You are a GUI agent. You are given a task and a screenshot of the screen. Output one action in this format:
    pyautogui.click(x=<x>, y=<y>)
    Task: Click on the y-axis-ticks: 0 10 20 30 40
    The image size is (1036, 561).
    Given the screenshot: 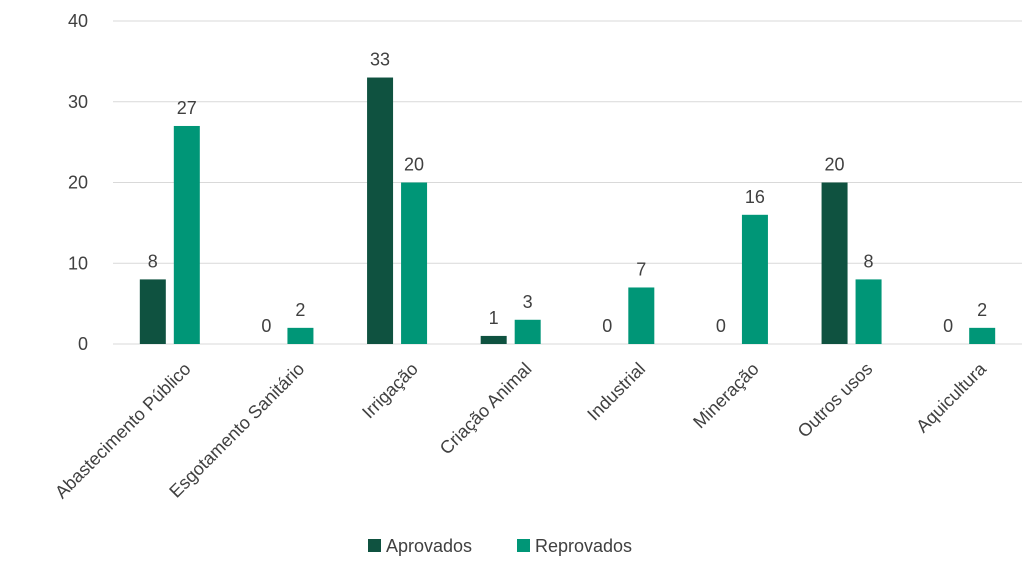 What is the action you would take?
    pyautogui.click(x=78, y=182)
    